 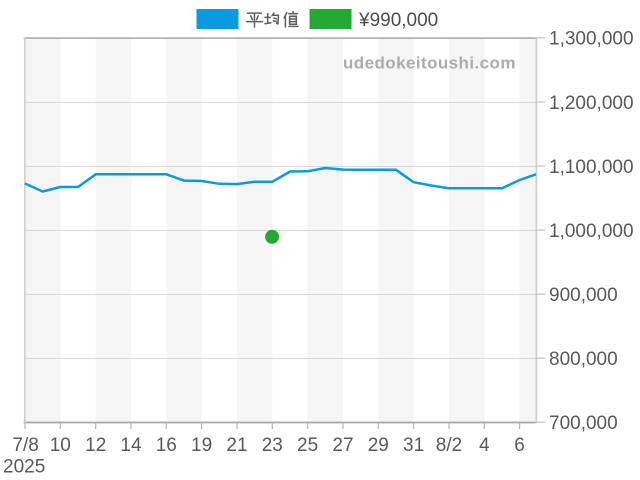 What do you see at coordinates (272, 445) in the screenshot?
I see `svg-text: 23` at bounding box center [272, 445].